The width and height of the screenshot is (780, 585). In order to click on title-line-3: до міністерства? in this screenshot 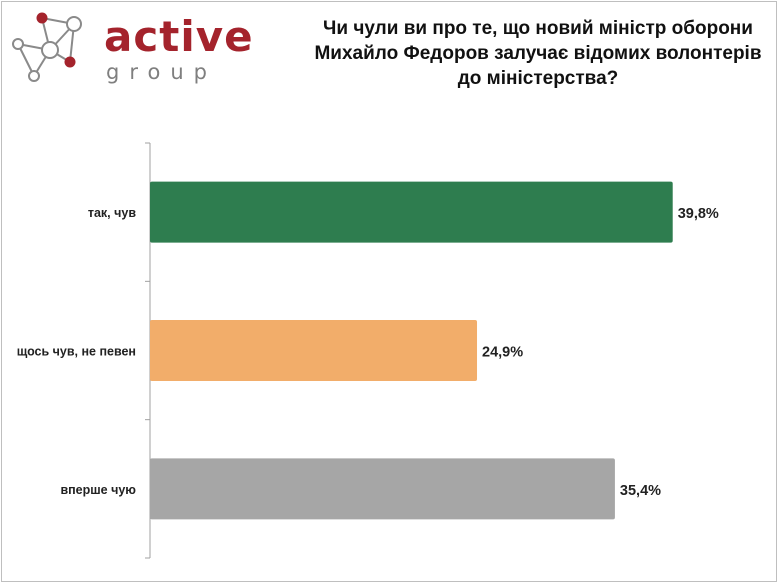, I will do `click(538, 78)`.